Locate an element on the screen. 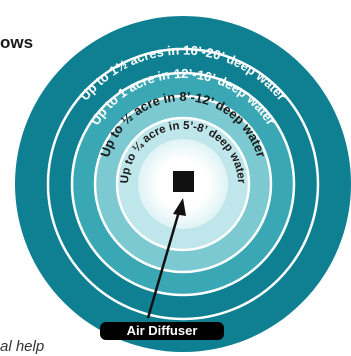 This screenshot has height=356, width=351. air-diffuser-marker is located at coordinates (183, 181).